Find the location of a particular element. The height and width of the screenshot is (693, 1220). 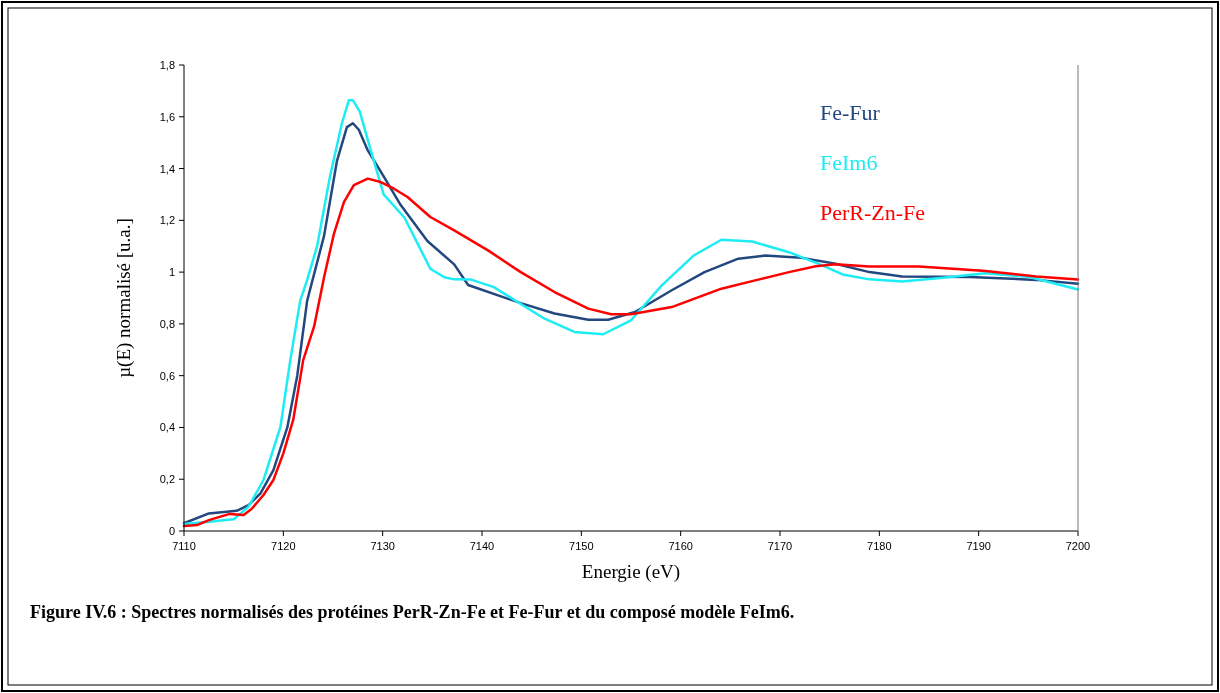

x-tick-label: 7150 is located at coordinates (581, 546).